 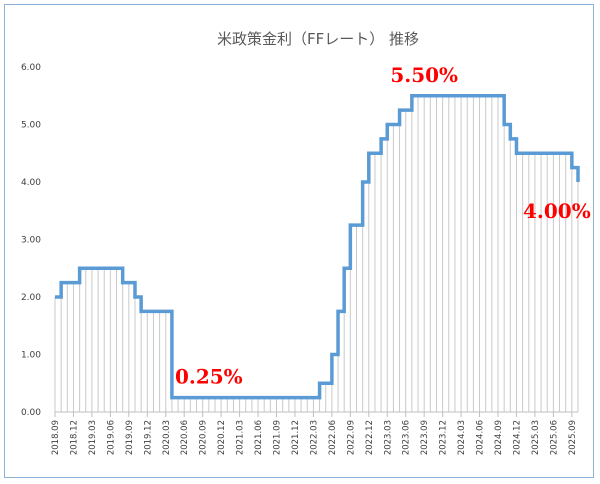 What do you see at coordinates (111, 437) in the screenshot?
I see `x-tick-label: 2019.06` at bounding box center [111, 437].